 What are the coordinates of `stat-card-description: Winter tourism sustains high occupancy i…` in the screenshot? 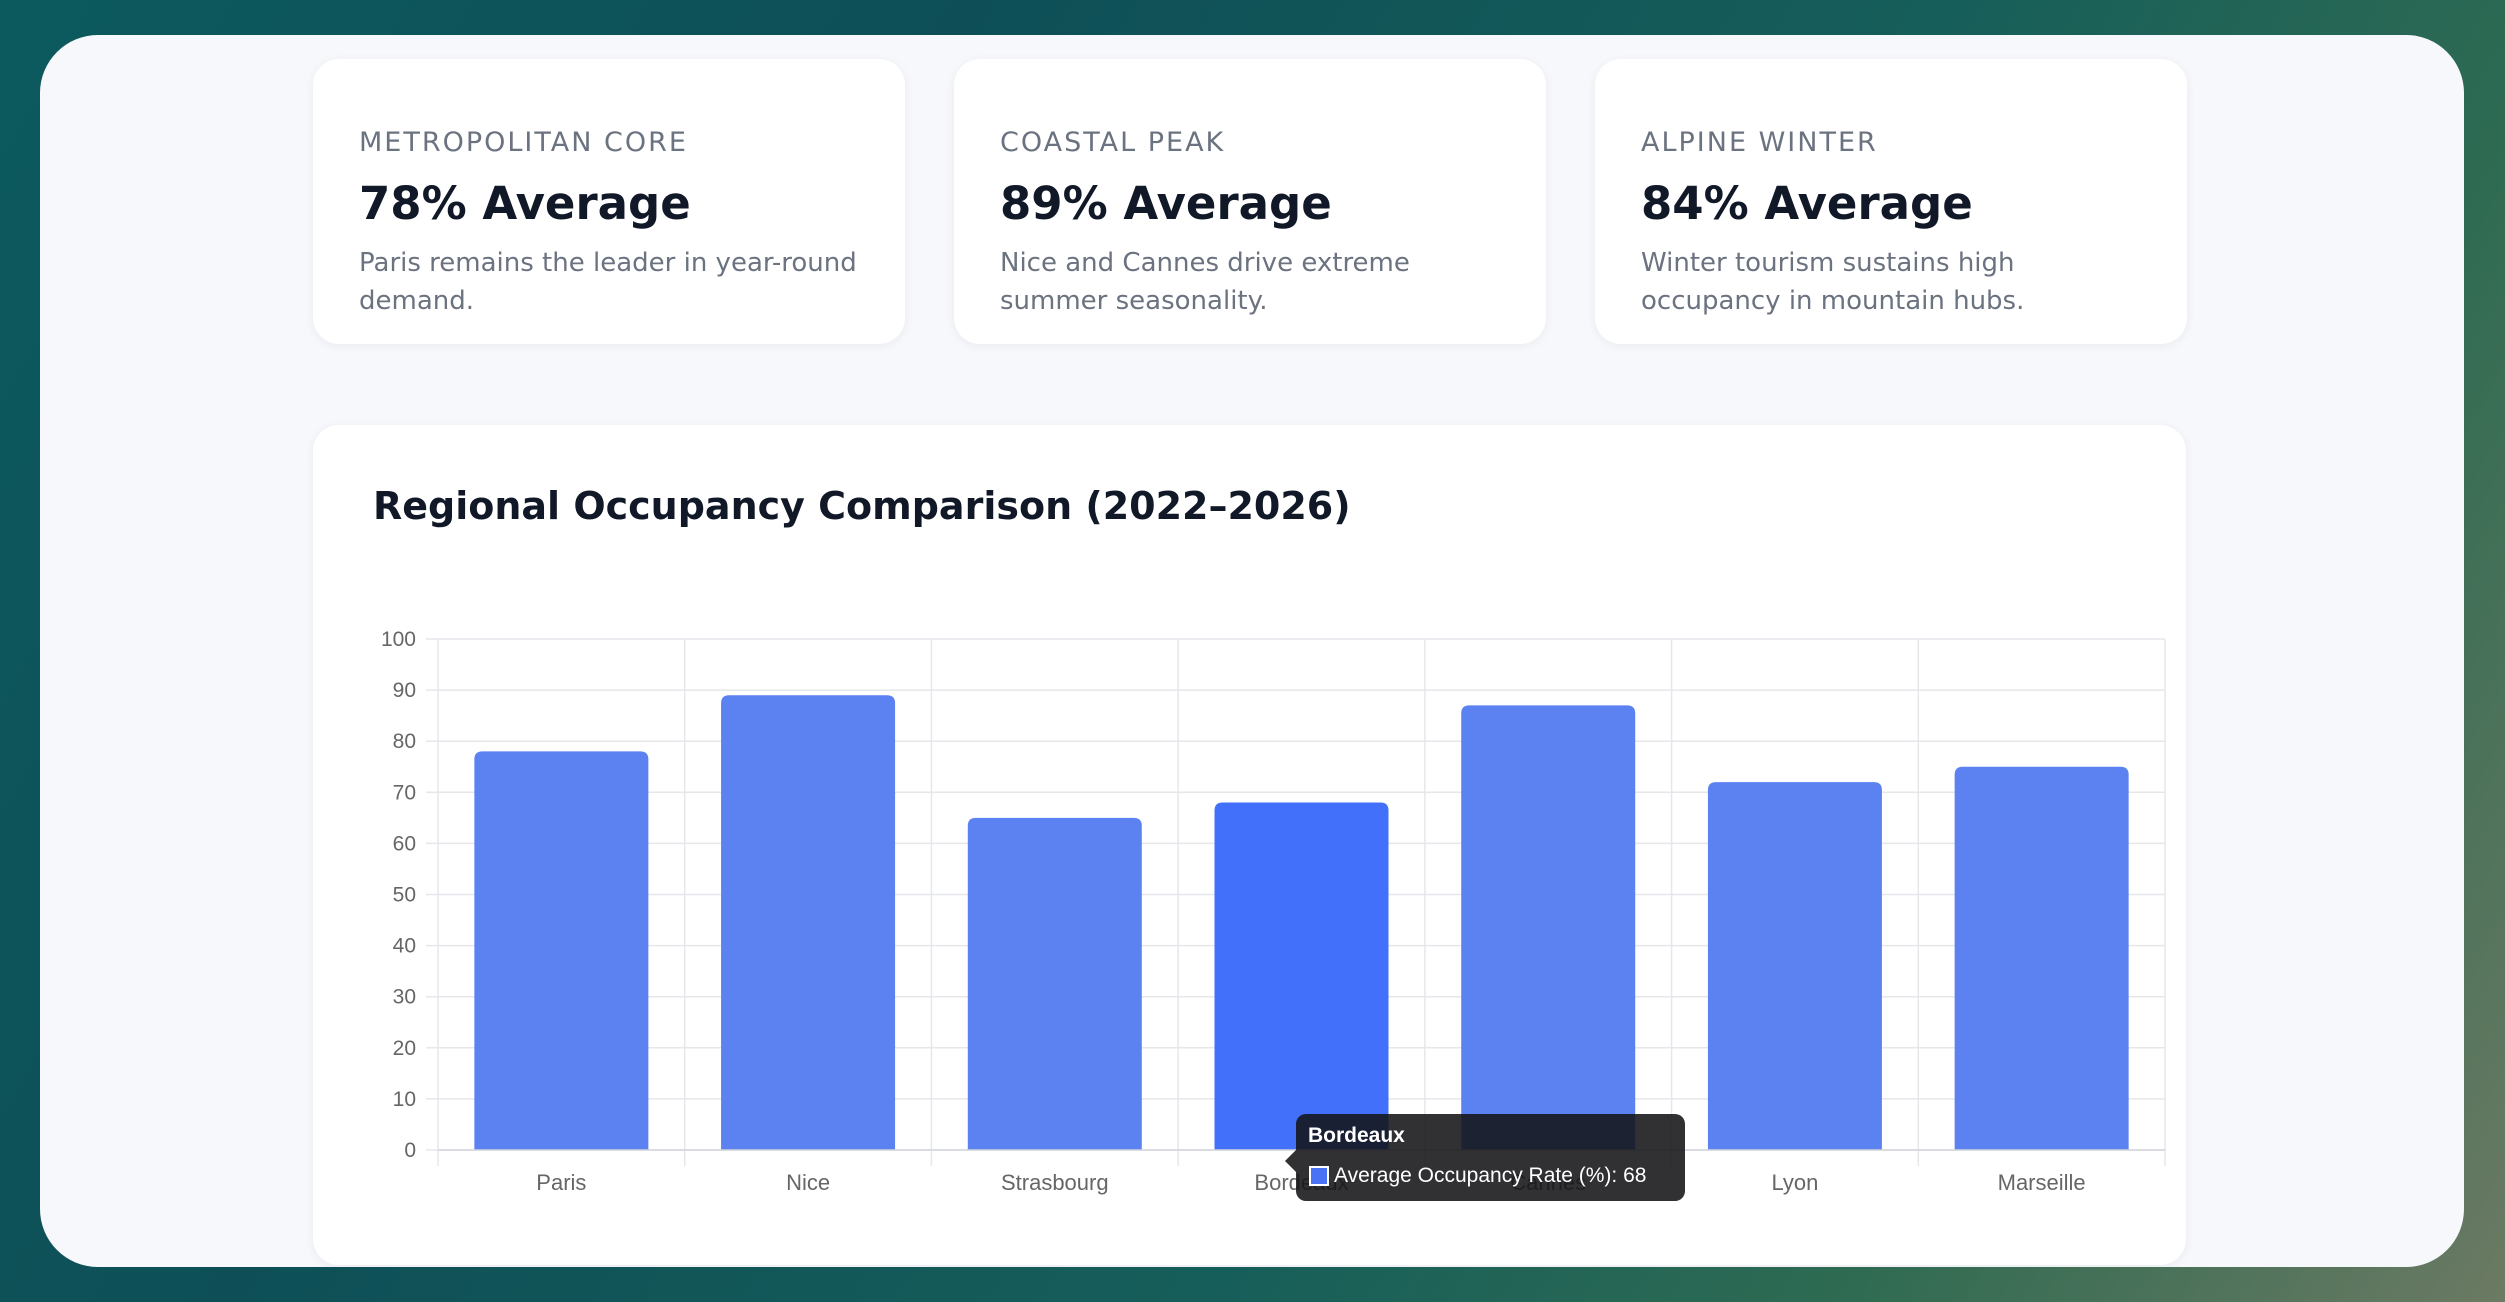 It's located at (1833, 282).